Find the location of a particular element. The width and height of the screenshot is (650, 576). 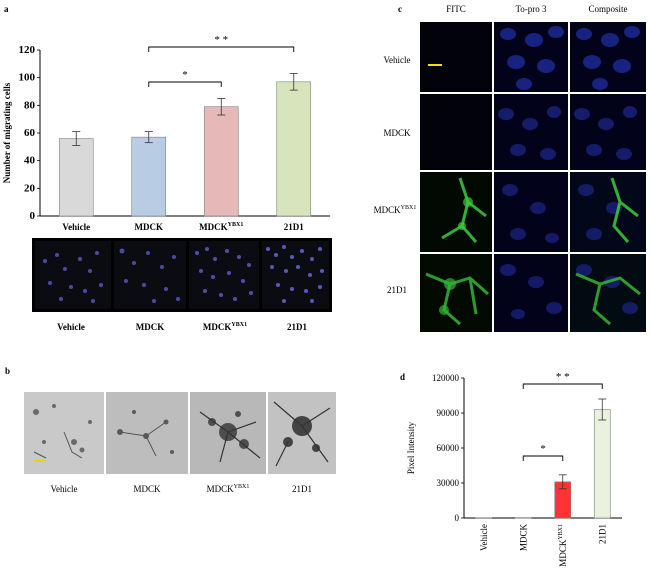

y-tick-label: 100 is located at coordinates (27, 78).